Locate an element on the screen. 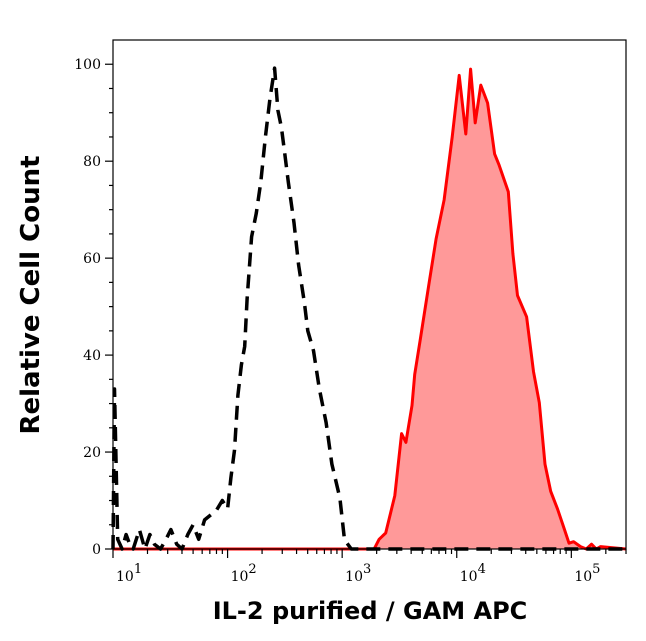  y-tick-label: 40 is located at coordinates (92, 356).